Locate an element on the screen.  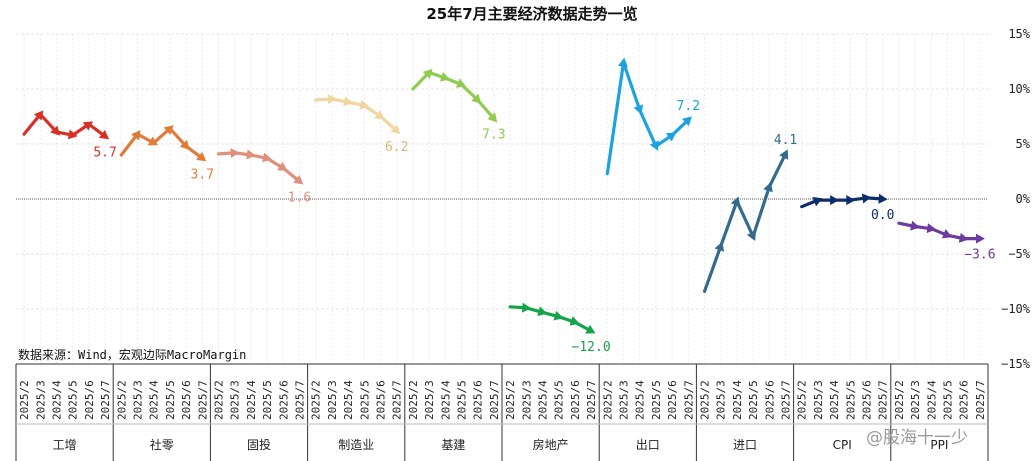
series-房地产: −12.0 is located at coordinates (559, 328).